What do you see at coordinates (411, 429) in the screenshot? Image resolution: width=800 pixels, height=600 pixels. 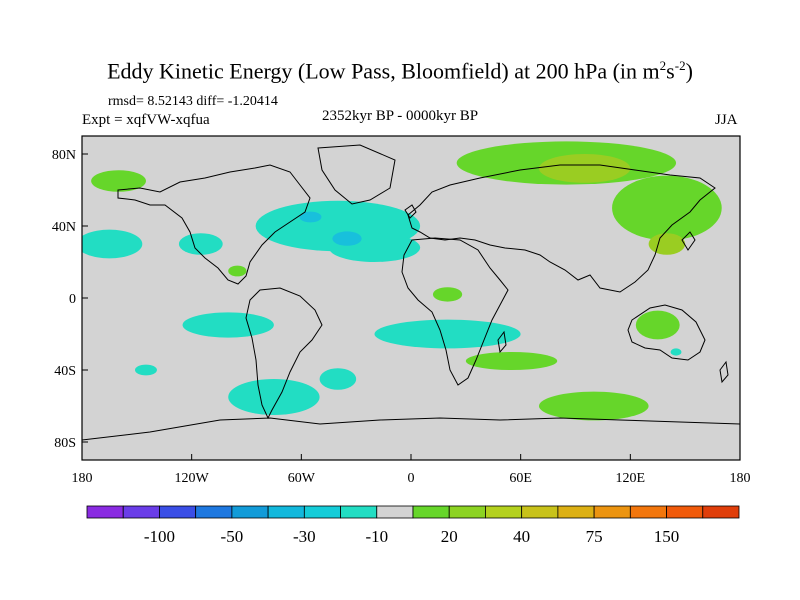 I see `coastline-antarctica` at bounding box center [411, 429].